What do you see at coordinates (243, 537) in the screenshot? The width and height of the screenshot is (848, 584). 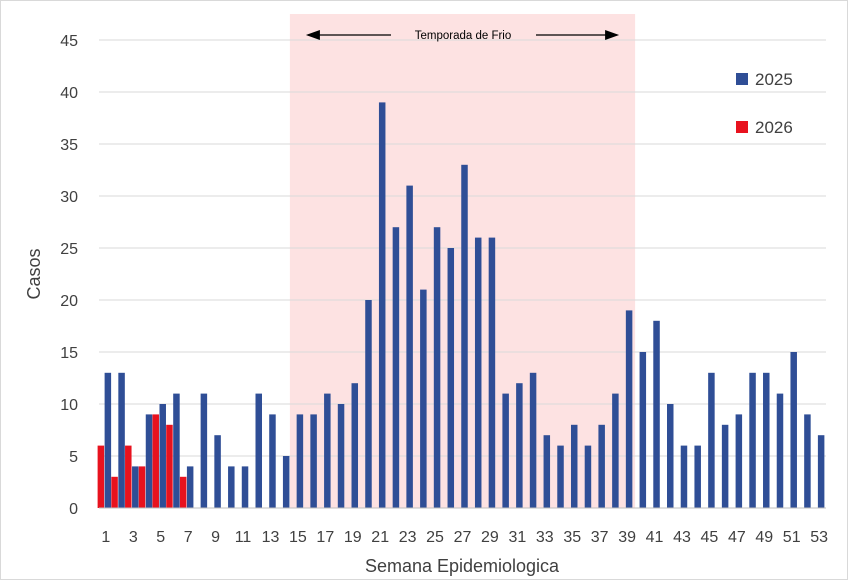 I see `x-tick-label: 11` at bounding box center [243, 537].